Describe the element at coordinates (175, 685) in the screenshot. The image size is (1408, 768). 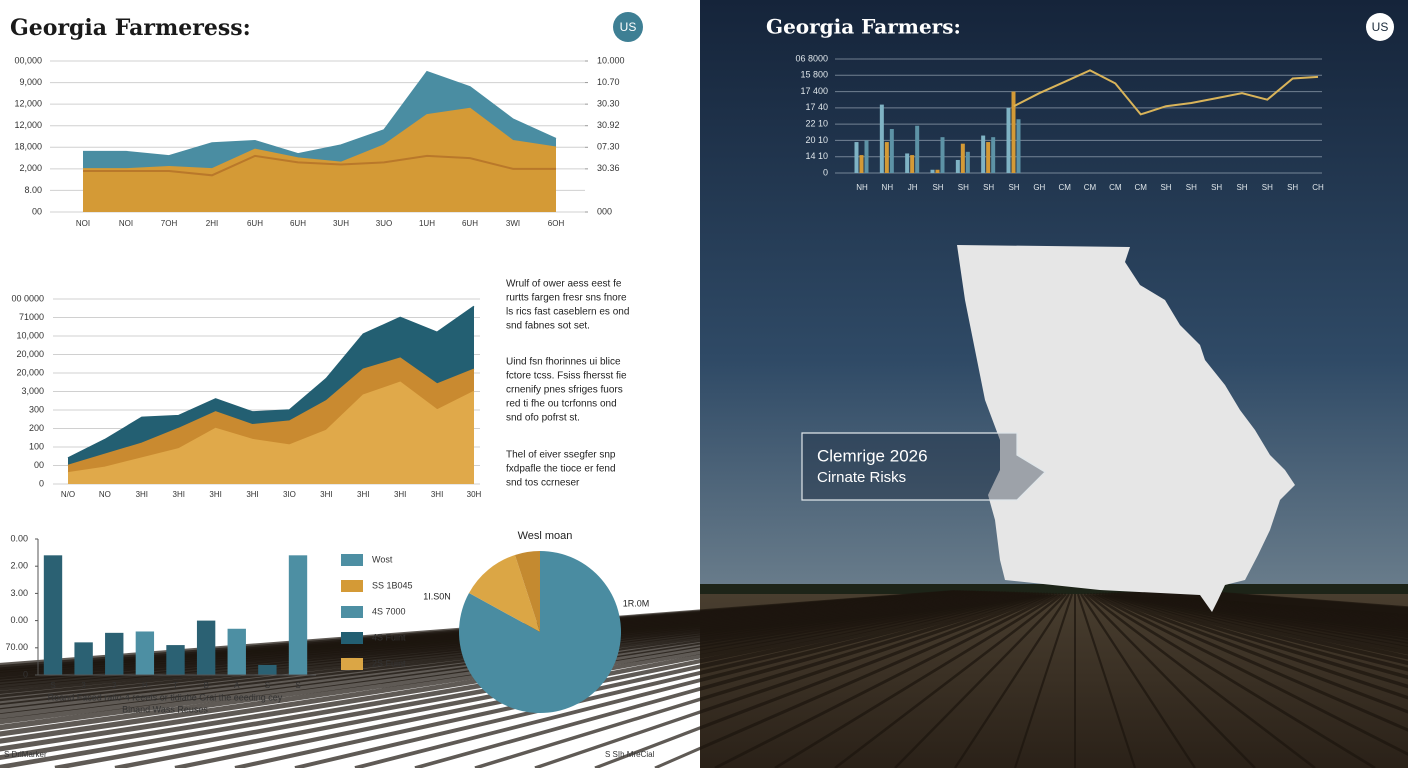
I see `x-tick-label: T` at that location.